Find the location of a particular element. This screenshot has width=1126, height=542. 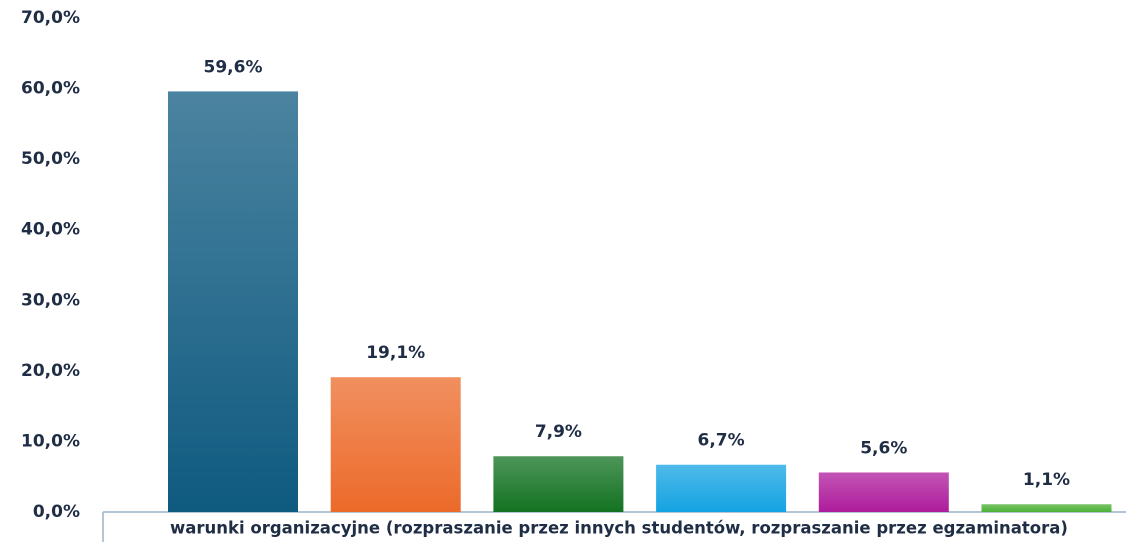

y-tick-label: 30,0% is located at coordinates (50, 300).